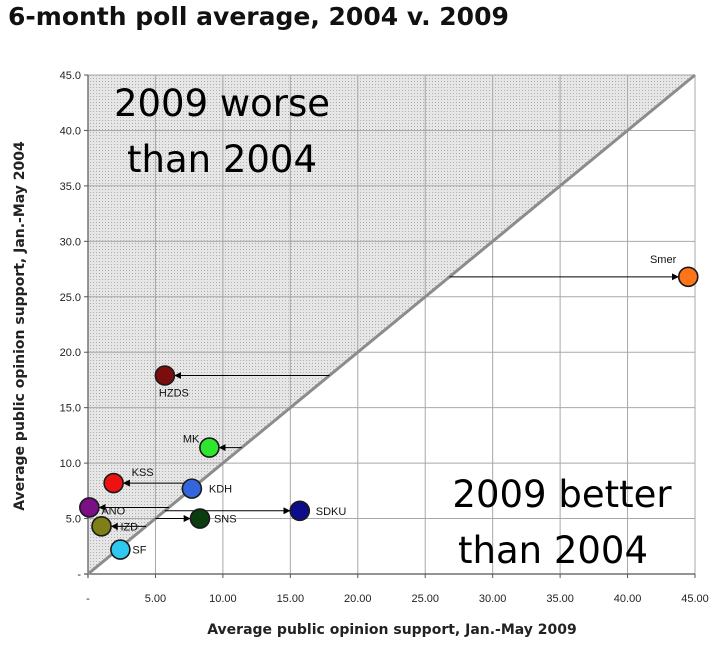  I want to click on y-tick-label: -, so click(79, 575).